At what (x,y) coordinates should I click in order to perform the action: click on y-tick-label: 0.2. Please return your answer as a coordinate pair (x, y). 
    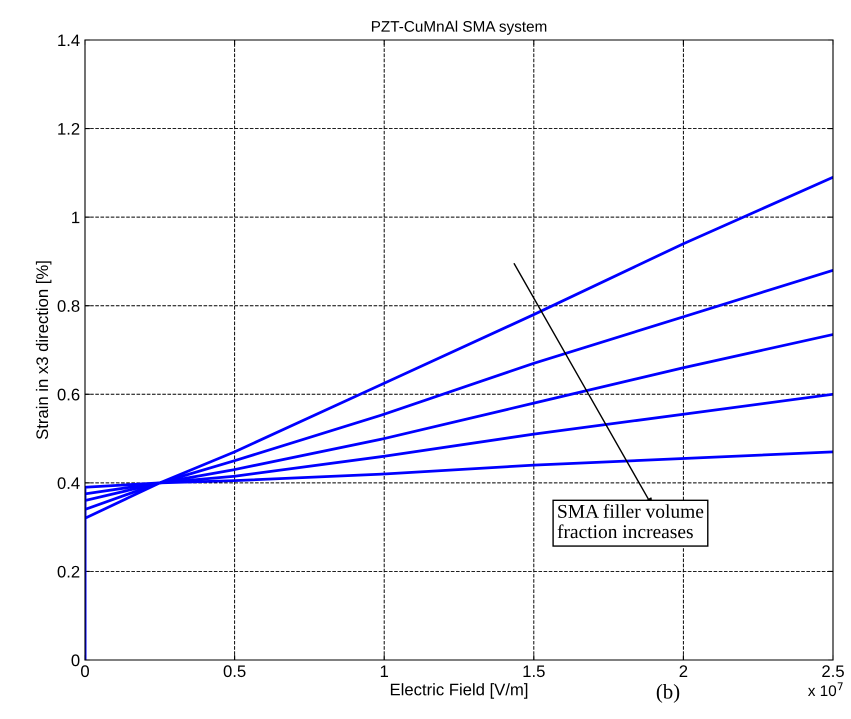
    Looking at the image, I should click on (69, 572).